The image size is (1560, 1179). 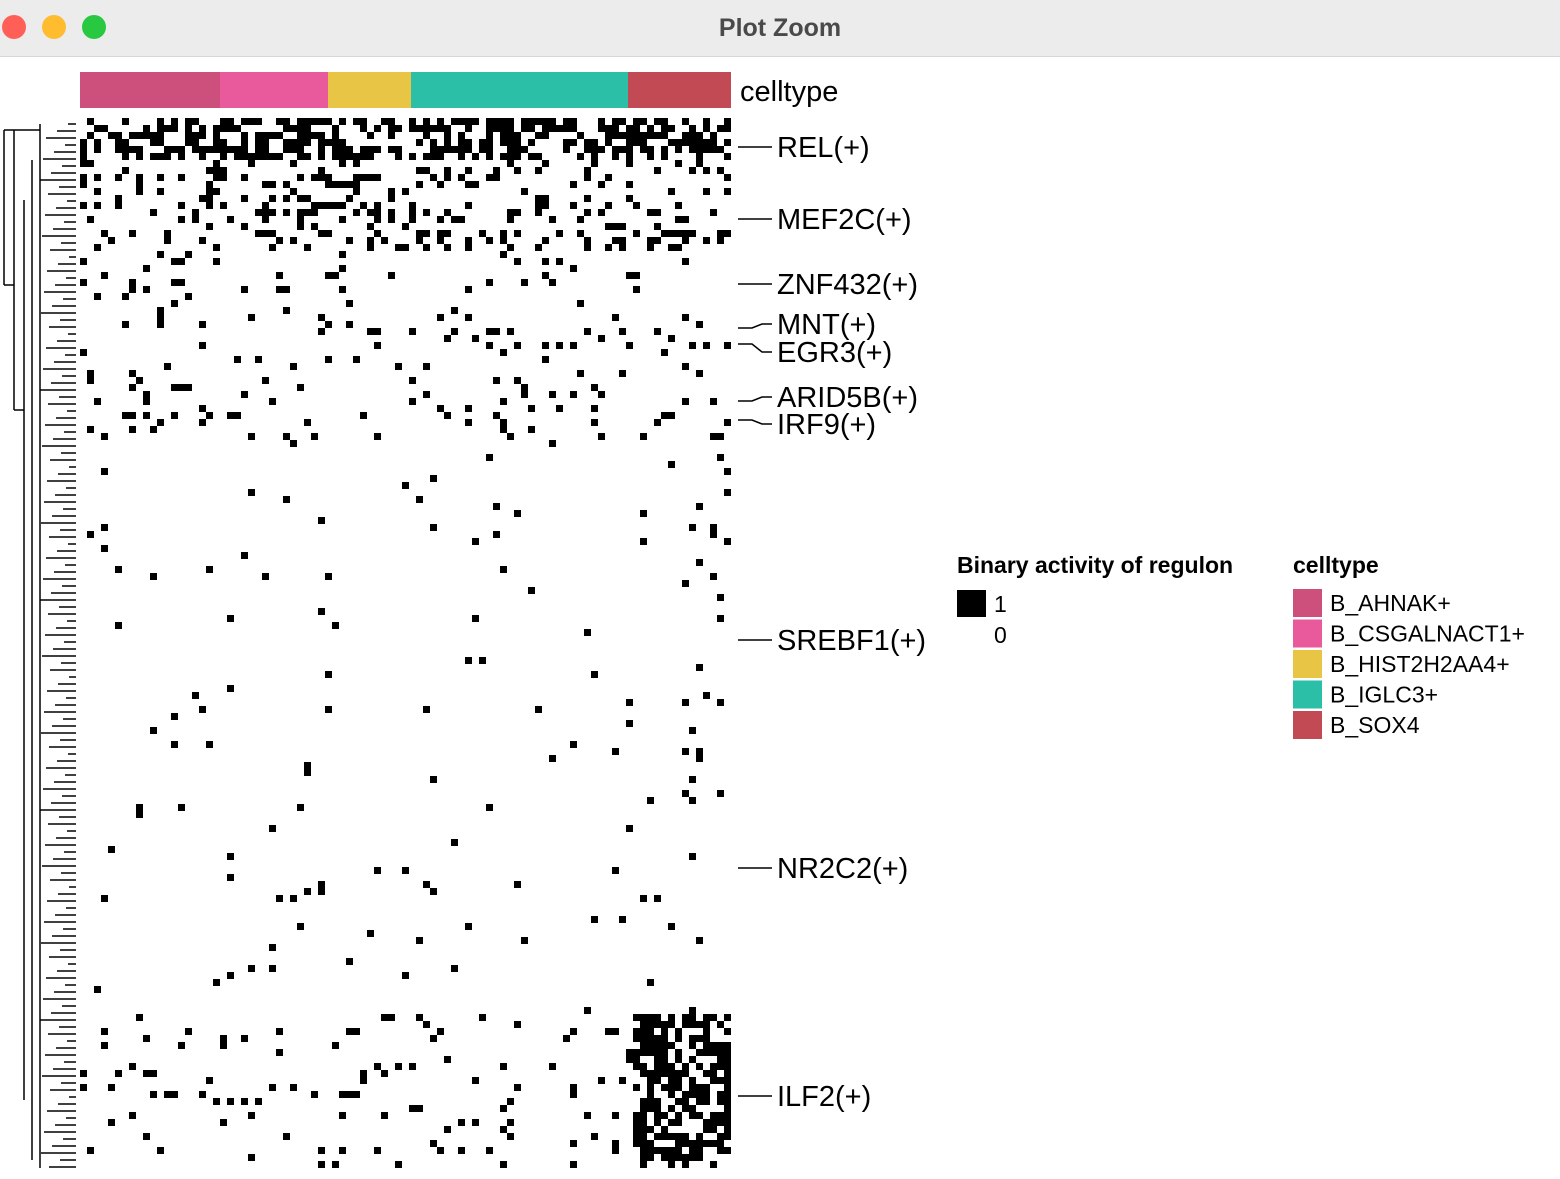 I want to click on minimize-window-button, so click(x=54, y=27).